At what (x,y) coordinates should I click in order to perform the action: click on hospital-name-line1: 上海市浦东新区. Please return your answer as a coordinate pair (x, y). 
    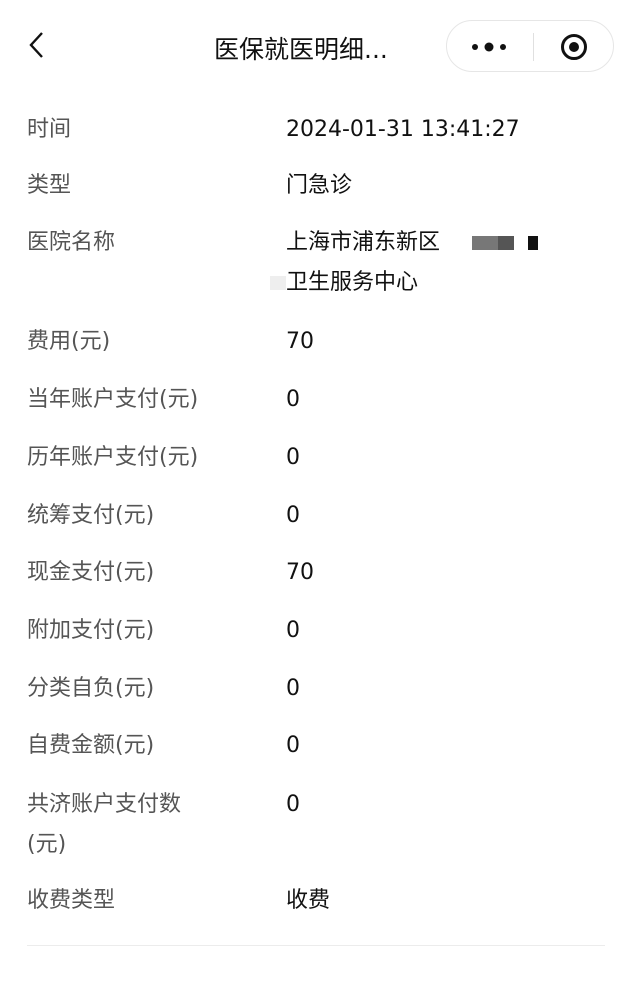
    Looking at the image, I should click on (363, 242).